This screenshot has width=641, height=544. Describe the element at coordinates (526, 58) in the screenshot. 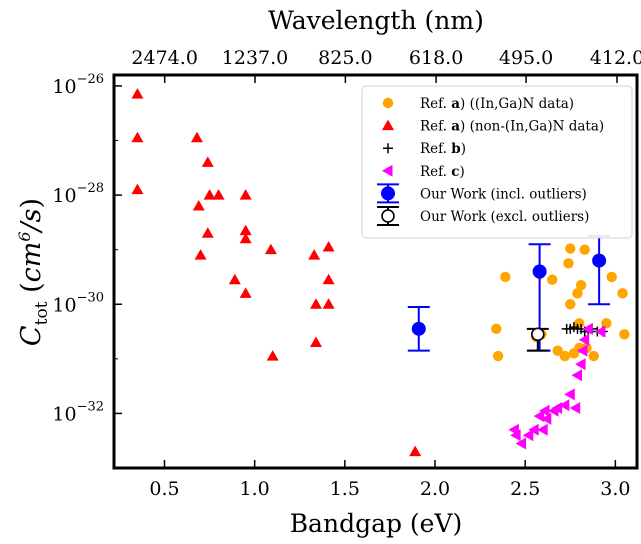

I see `x2-tick-label-4: 495.0` at that location.